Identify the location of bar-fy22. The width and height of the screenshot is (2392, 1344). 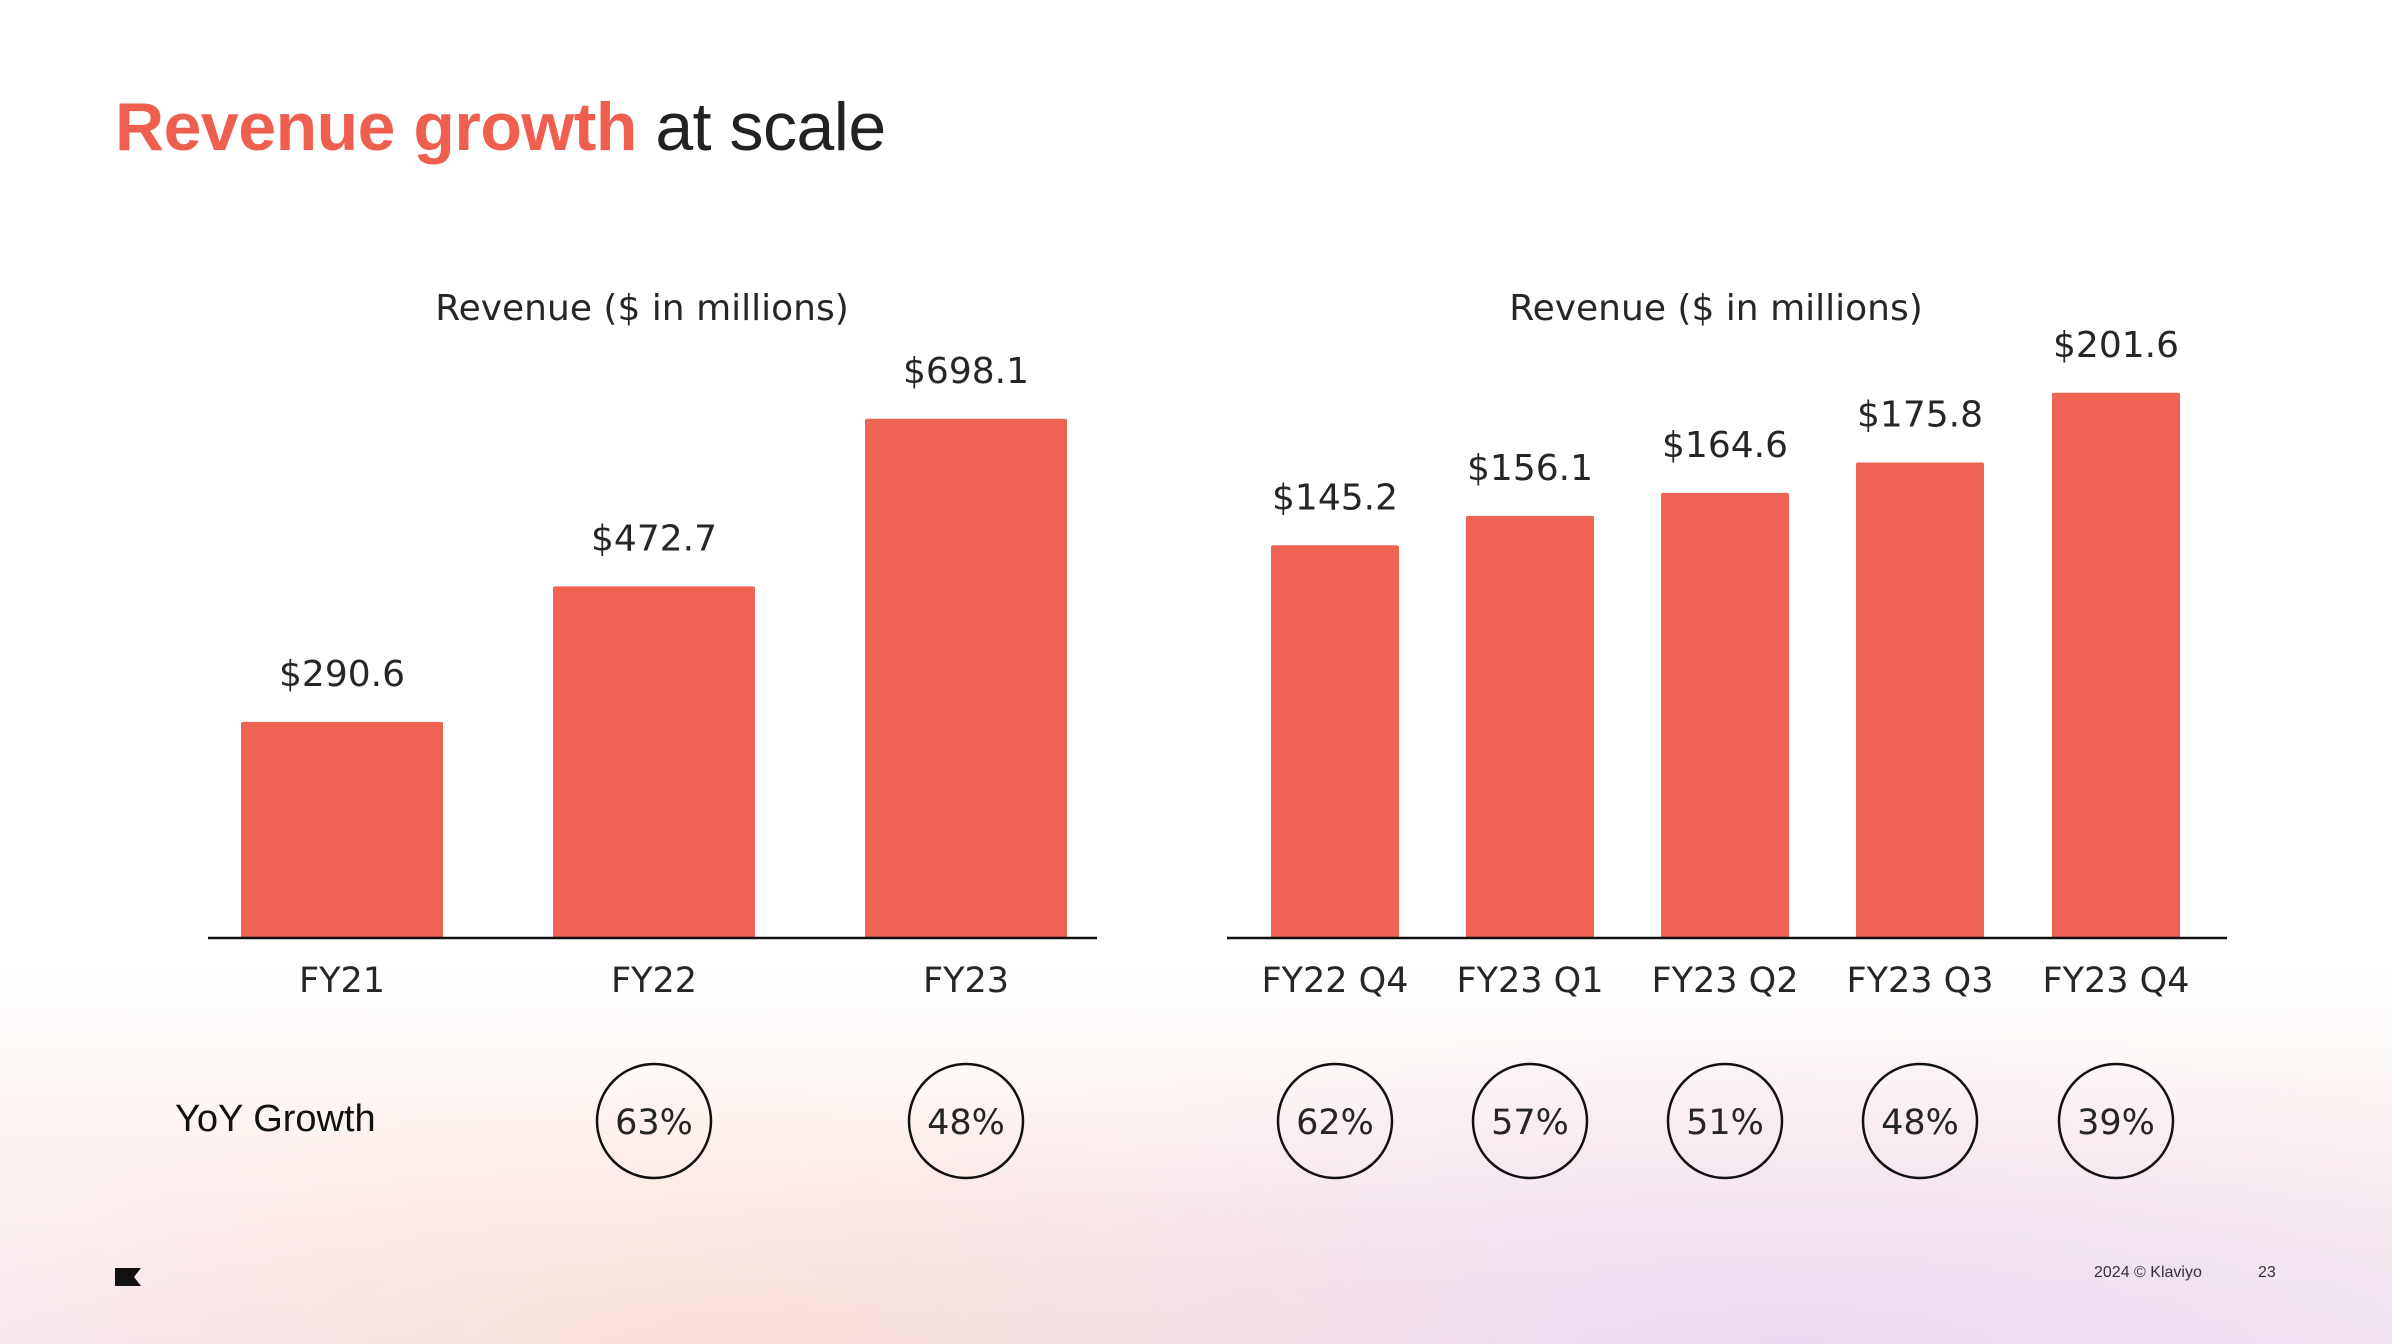
(654, 762).